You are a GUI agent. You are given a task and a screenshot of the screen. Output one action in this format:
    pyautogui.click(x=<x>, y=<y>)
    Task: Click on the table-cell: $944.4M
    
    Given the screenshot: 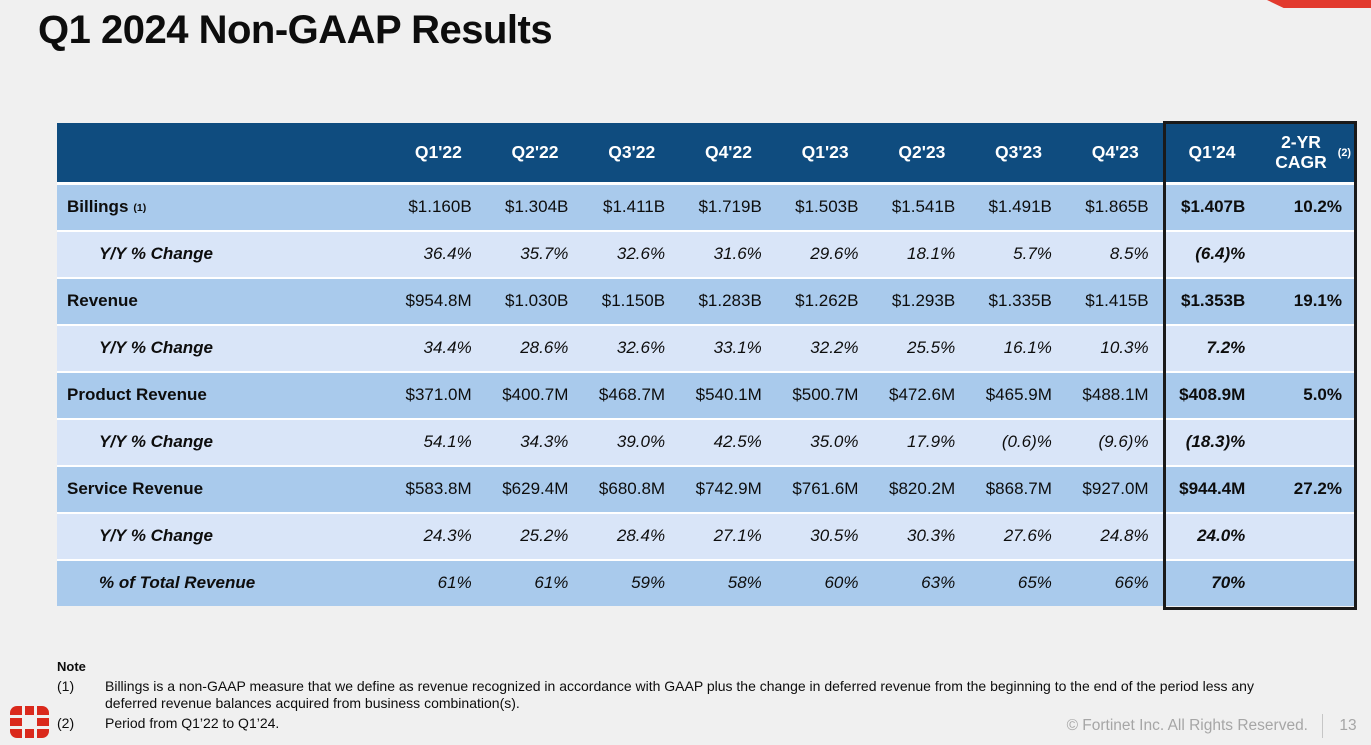 What is the action you would take?
    pyautogui.click(x=1212, y=489)
    